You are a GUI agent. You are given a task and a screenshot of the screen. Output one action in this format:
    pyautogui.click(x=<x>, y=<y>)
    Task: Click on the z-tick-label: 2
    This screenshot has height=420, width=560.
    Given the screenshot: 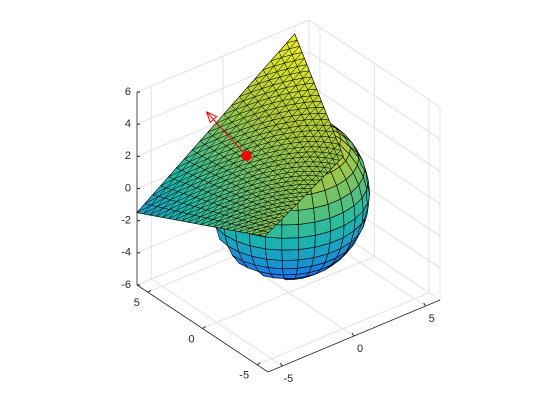 What is the action you would take?
    pyautogui.click(x=128, y=156)
    